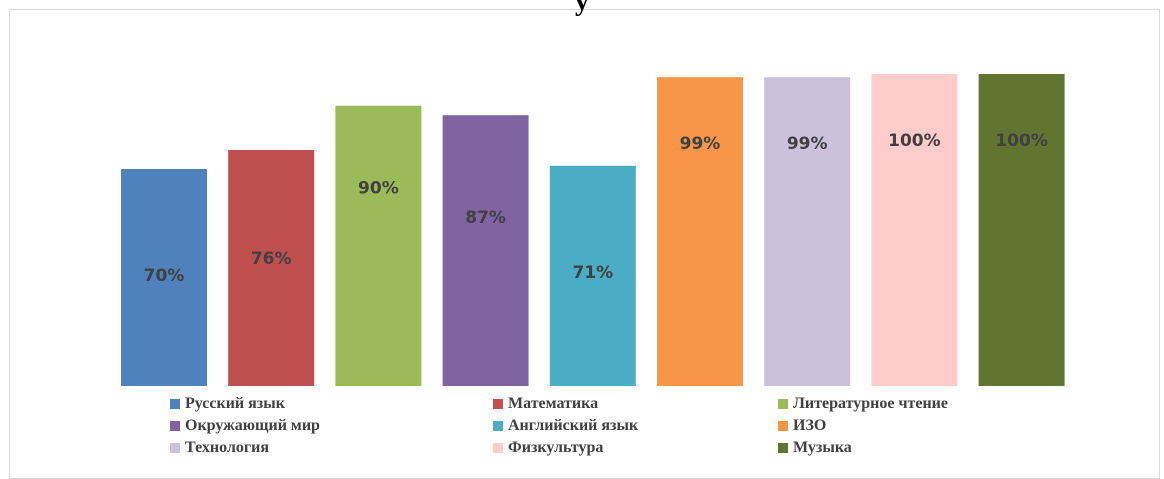 The width and height of the screenshot is (1164, 479). I want to click on legend-label: Музыка, so click(822, 447).